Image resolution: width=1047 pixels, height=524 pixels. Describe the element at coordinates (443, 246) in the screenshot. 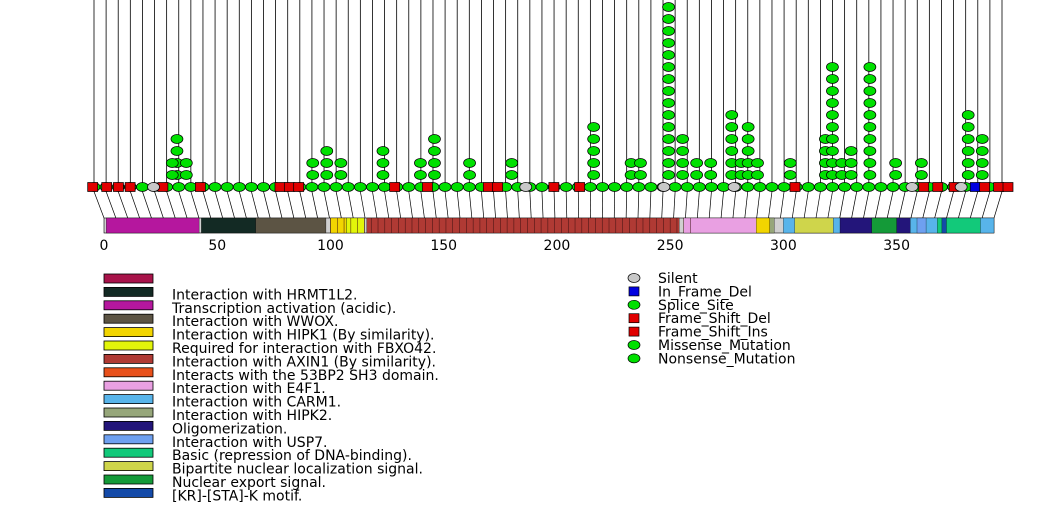

I see `x-tick-label: 150` at that location.